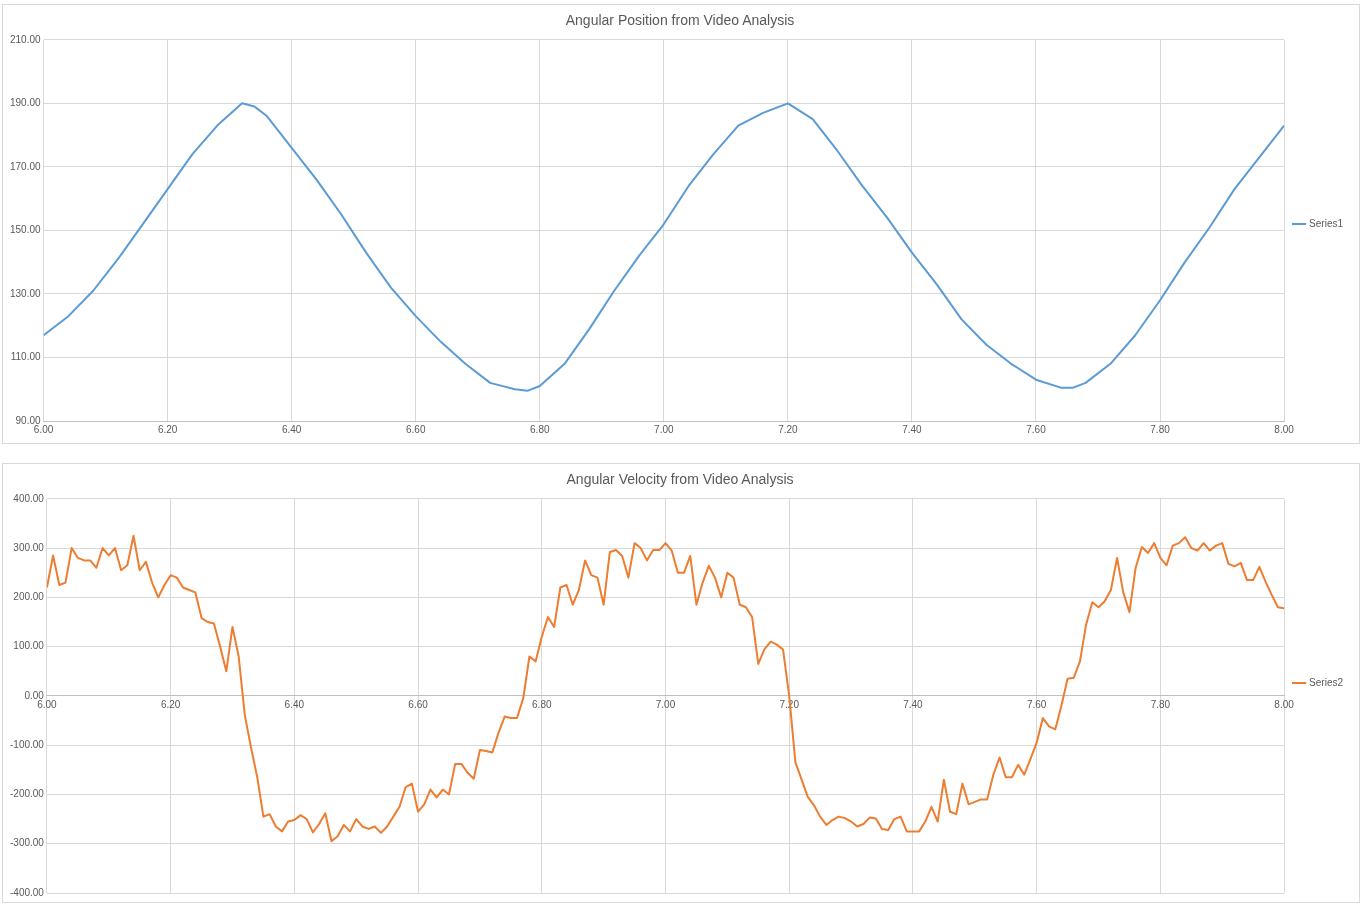 This screenshot has width=1362, height=906. What do you see at coordinates (29, 547) in the screenshot?
I see `y-tick-label: 300.00` at bounding box center [29, 547].